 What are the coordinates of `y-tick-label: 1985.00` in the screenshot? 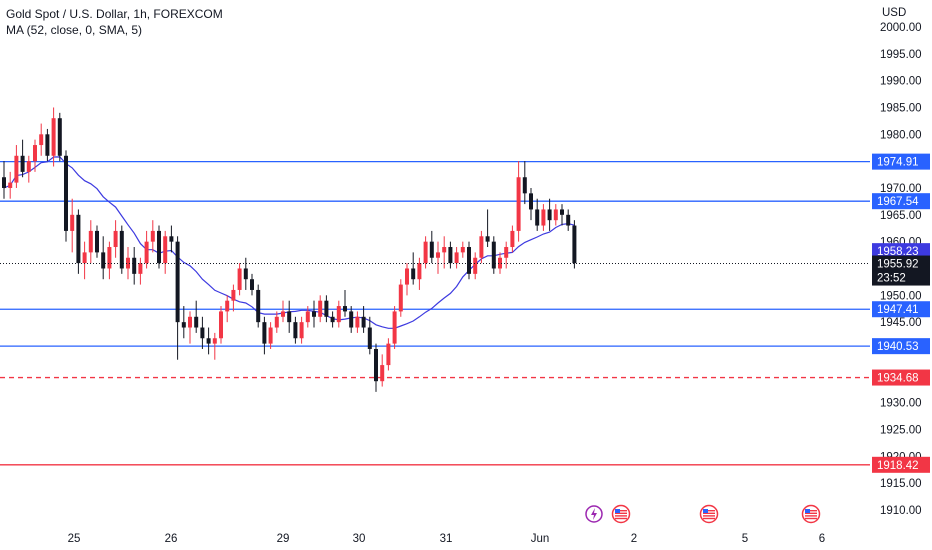 It's located at (901, 108).